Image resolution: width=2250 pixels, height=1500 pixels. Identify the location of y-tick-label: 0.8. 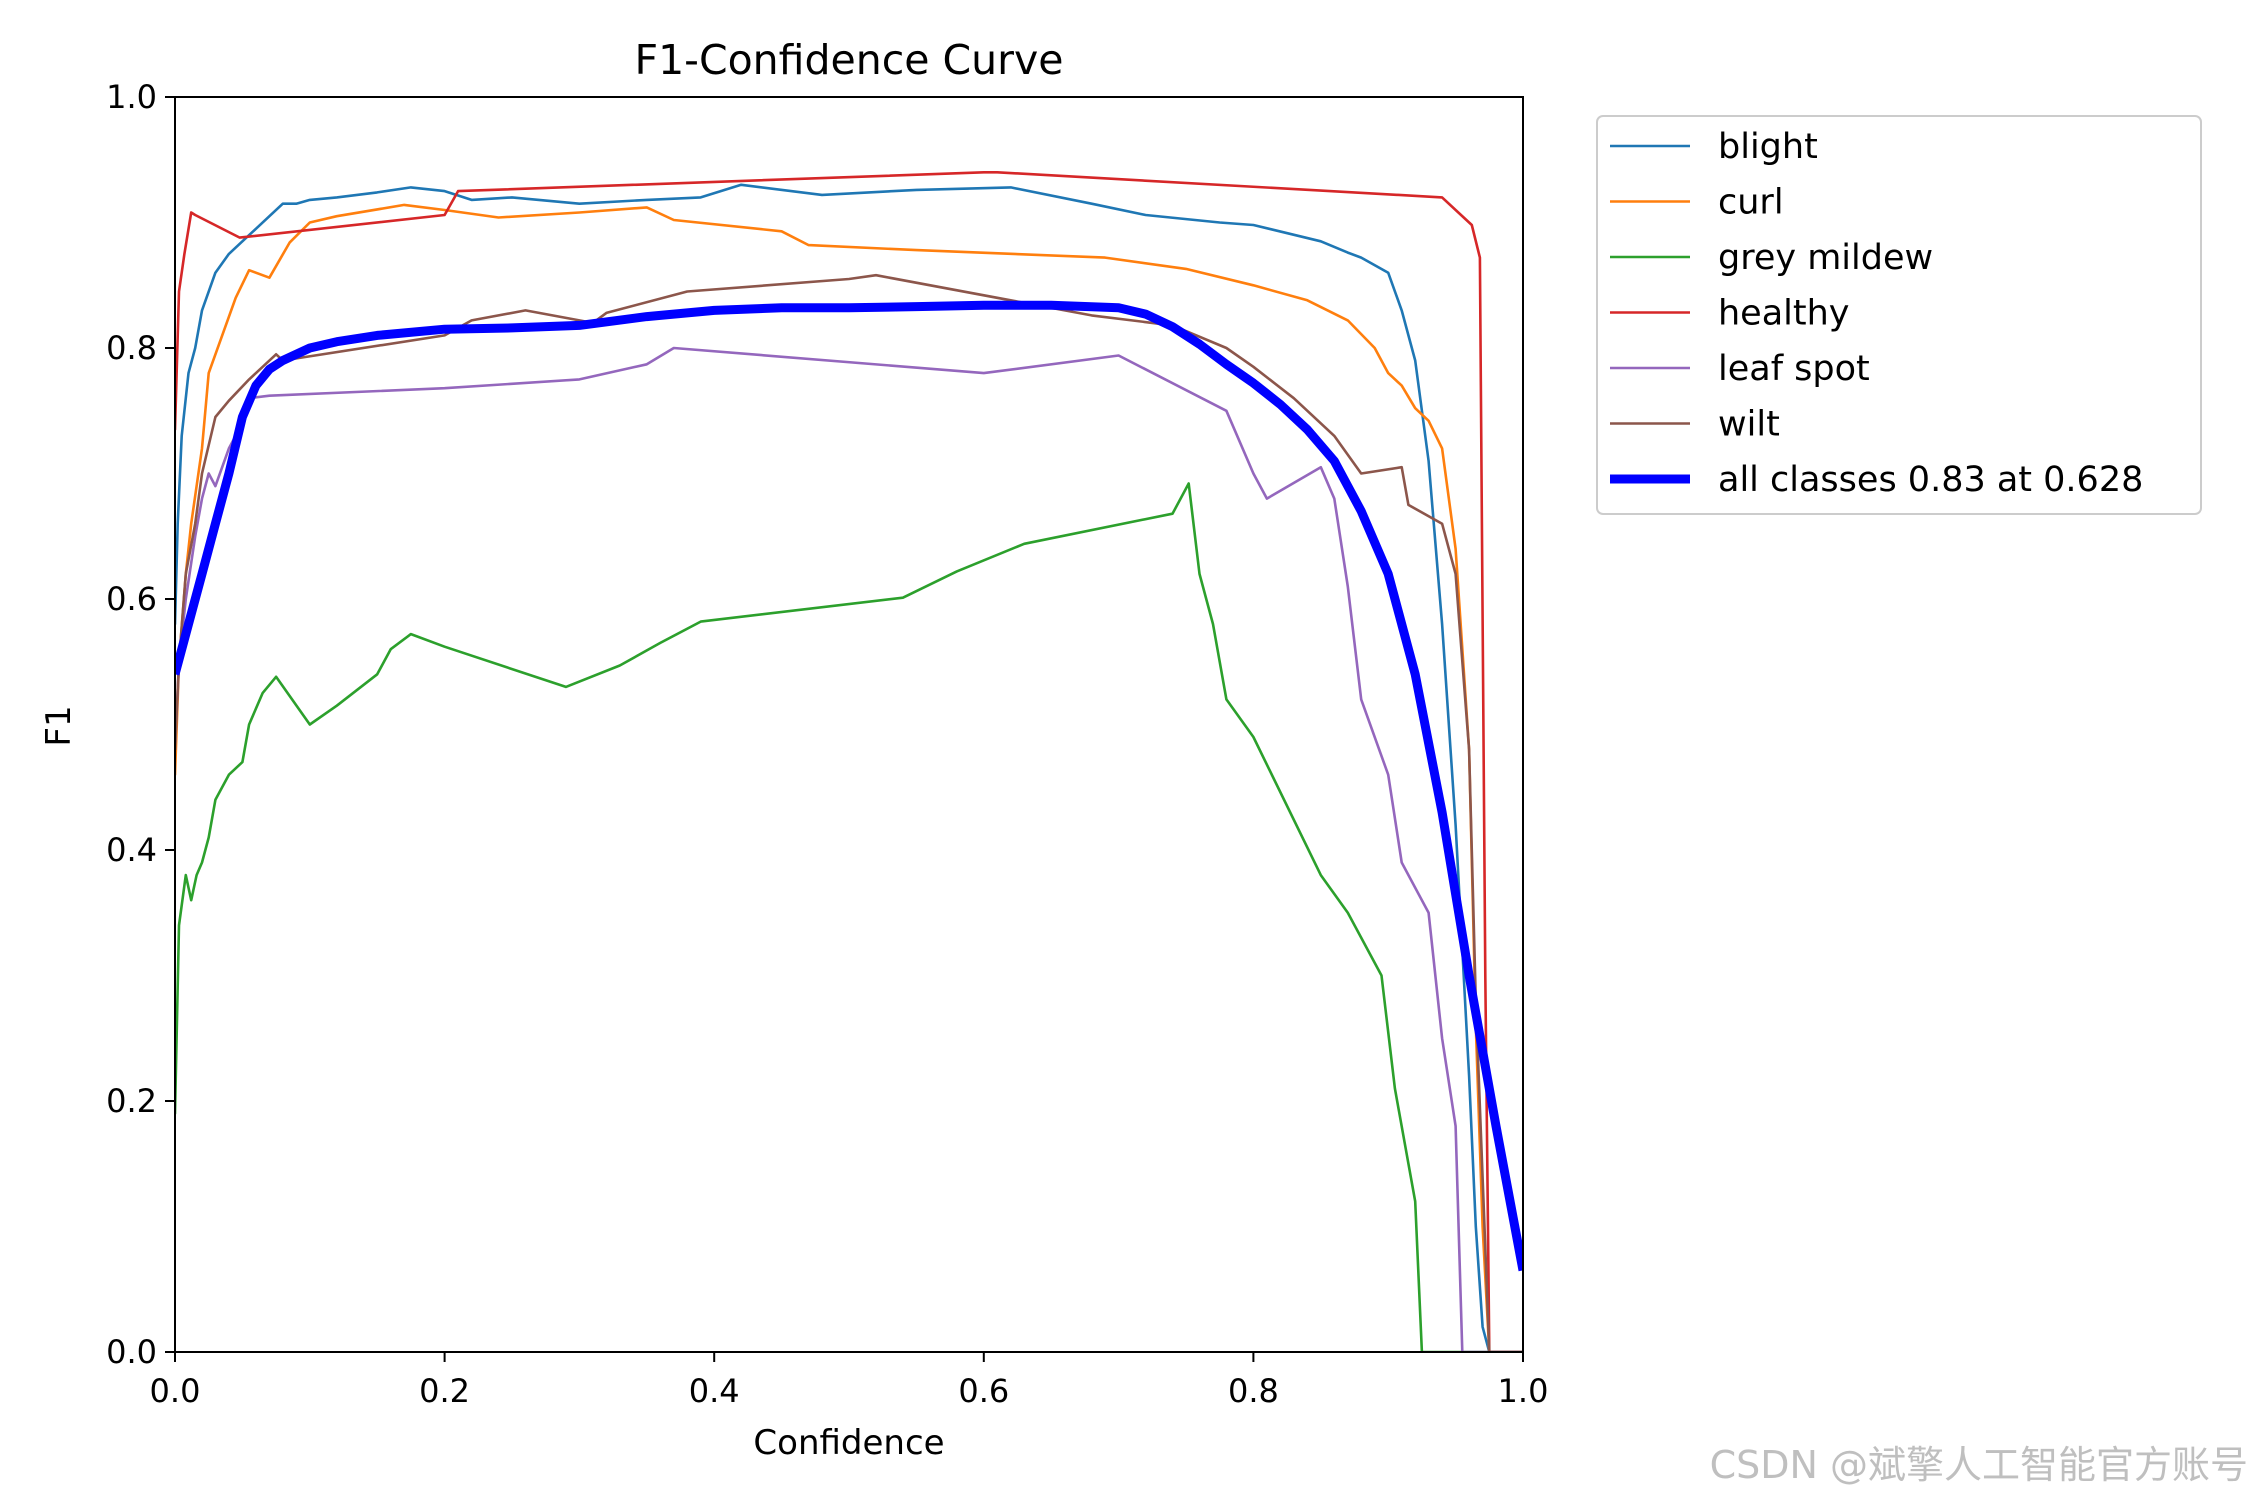
(131, 348).